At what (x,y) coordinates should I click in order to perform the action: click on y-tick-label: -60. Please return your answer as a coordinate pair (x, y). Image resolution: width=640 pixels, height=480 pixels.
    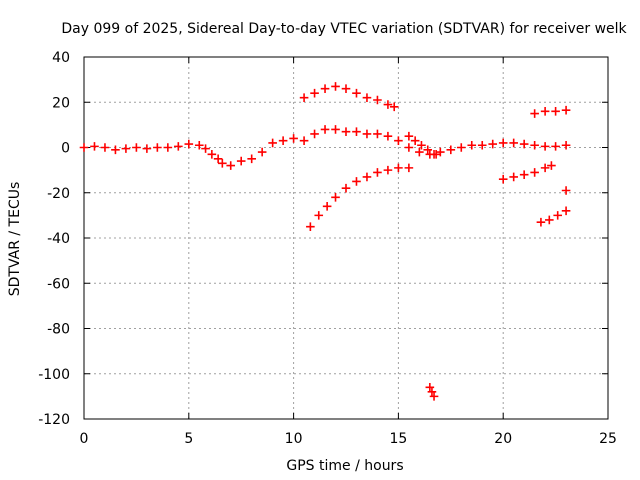
    Looking at the image, I should click on (58, 284).